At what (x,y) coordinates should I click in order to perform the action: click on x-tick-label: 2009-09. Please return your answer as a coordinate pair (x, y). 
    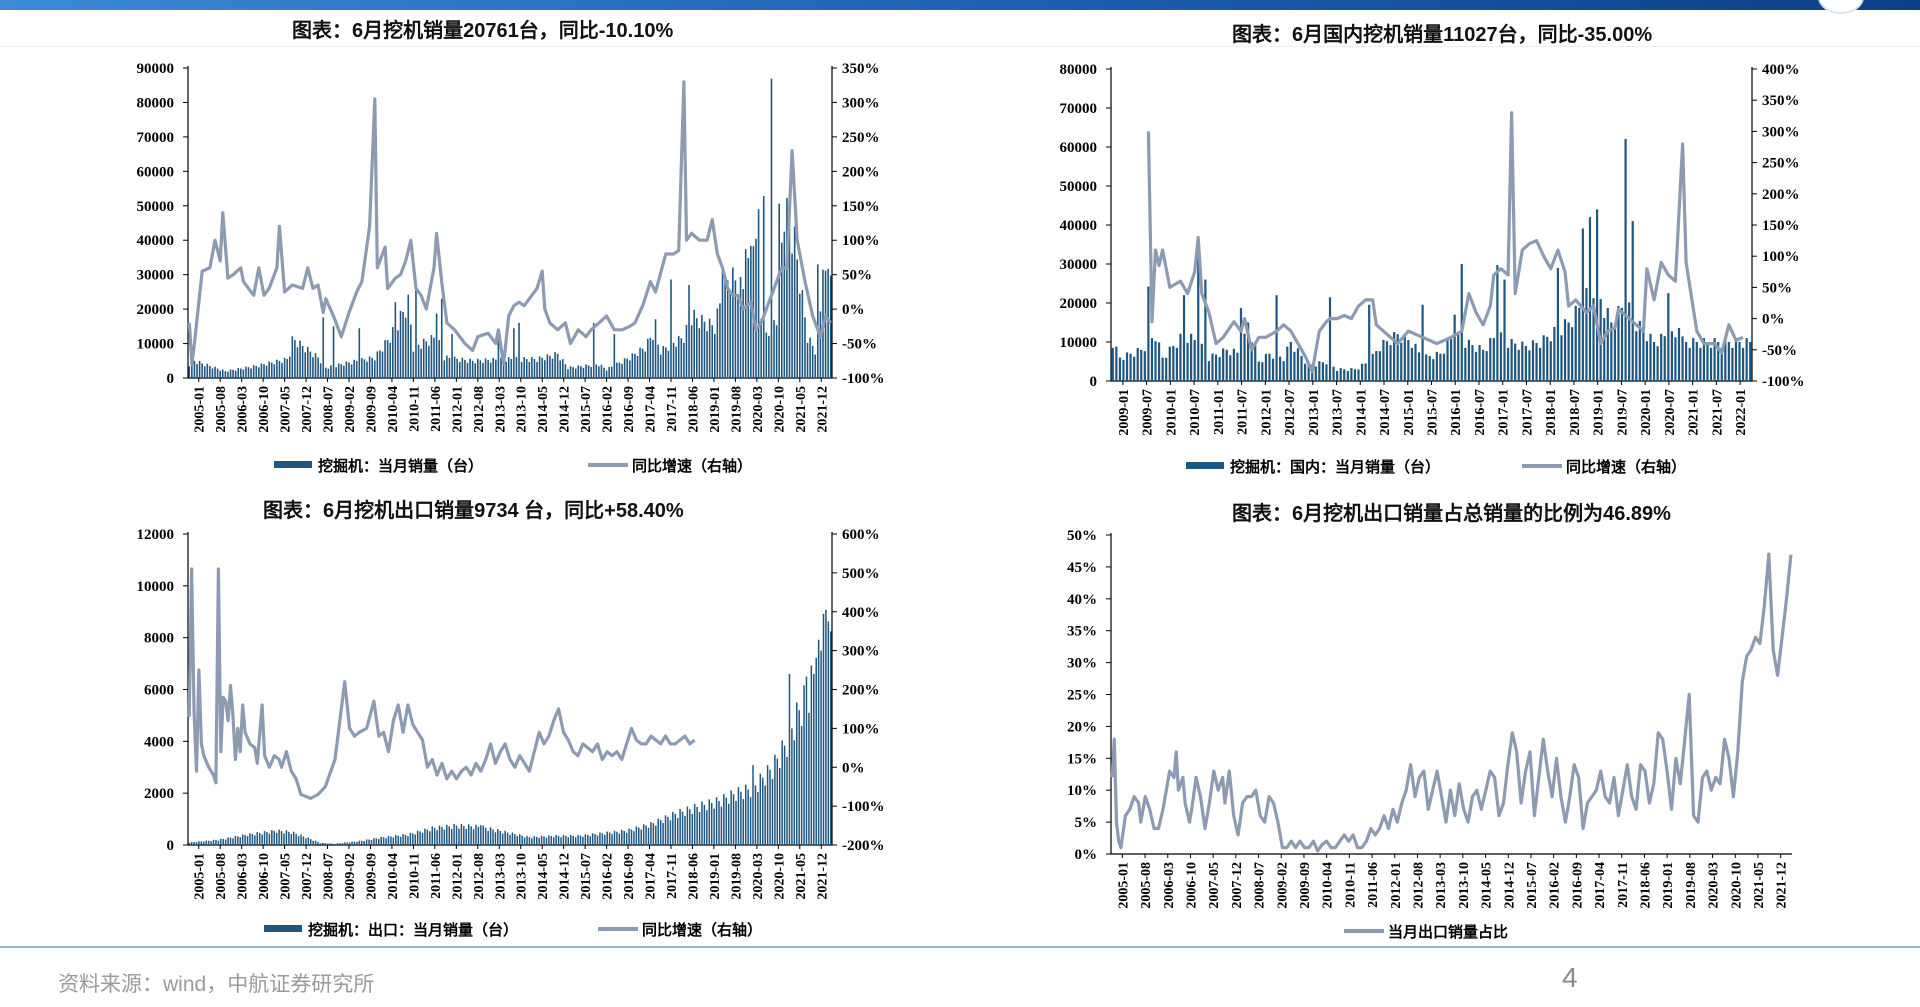
    Looking at the image, I should click on (371, 876).